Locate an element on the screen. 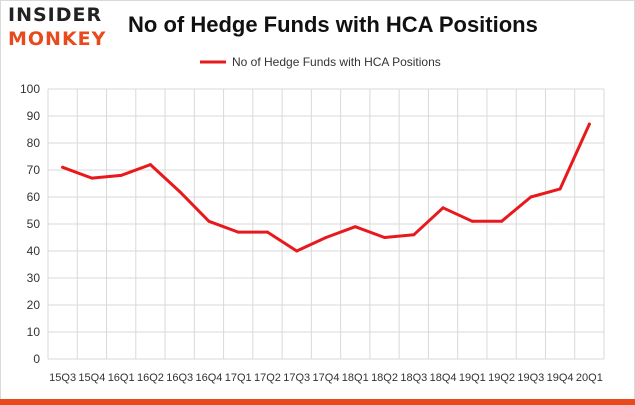  insider-monkey-logo: INSIDER MONKEY is located at coordinates (63, 28).